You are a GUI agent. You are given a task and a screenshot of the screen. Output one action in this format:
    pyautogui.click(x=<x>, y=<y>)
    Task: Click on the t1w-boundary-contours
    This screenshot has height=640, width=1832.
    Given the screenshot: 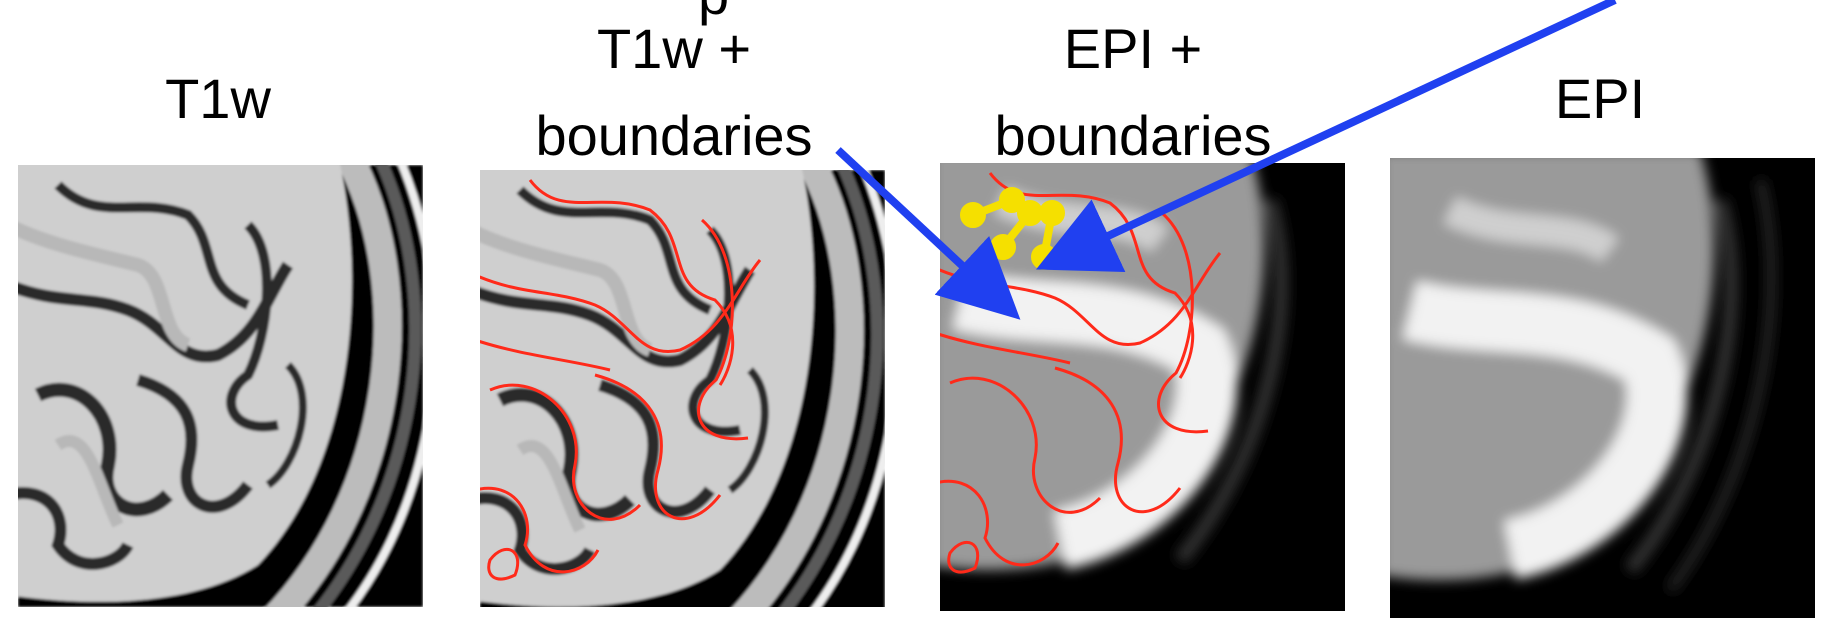 What is the action you would take?
    pyautogui.click(x=621, y=380)
    